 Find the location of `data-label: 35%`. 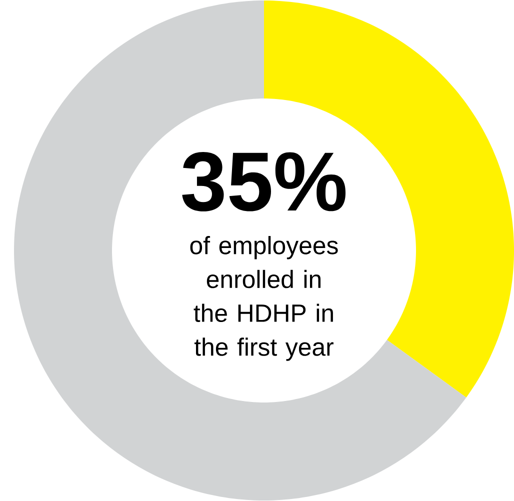

data-label: 35% is located at coordinates (264, 182).